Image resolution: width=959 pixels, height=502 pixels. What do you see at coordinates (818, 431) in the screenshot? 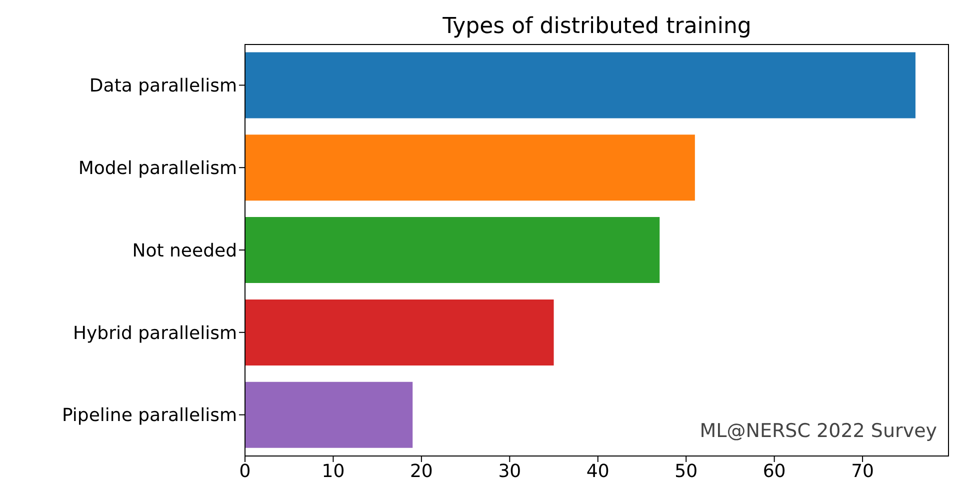
I see `annotation: ML@NERSC 2022 Survey` at bounding box center [818, 431].